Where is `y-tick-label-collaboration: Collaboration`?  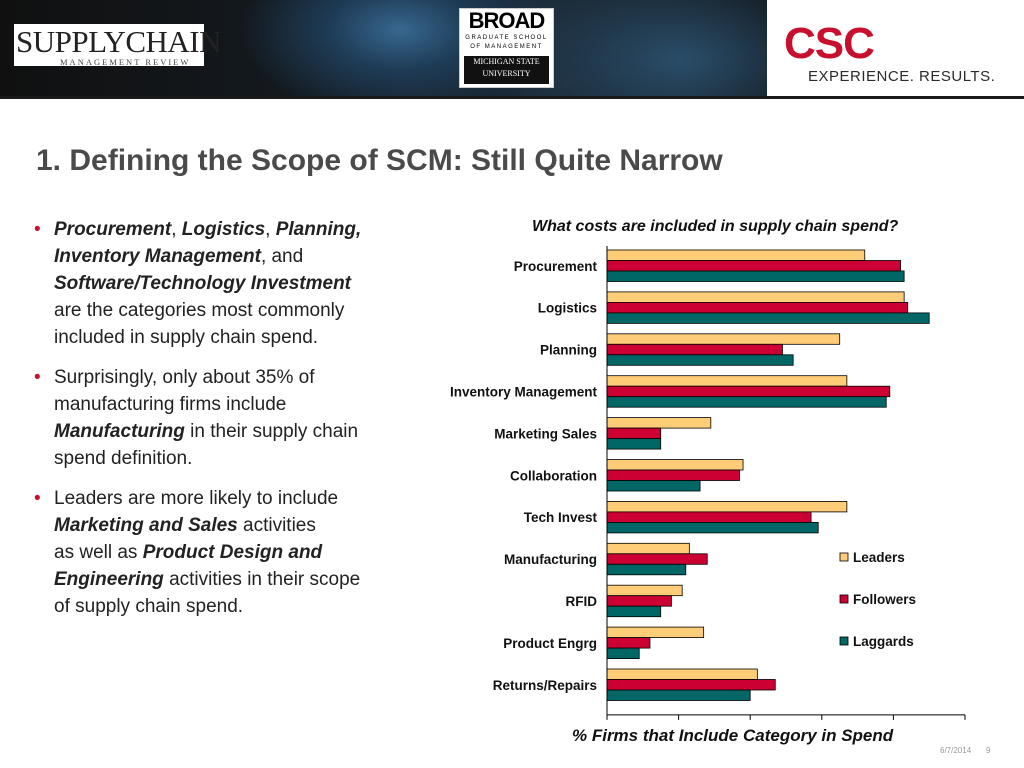 y-tick-label-collaboration: Collaboration is located at coordinates (553, 475).